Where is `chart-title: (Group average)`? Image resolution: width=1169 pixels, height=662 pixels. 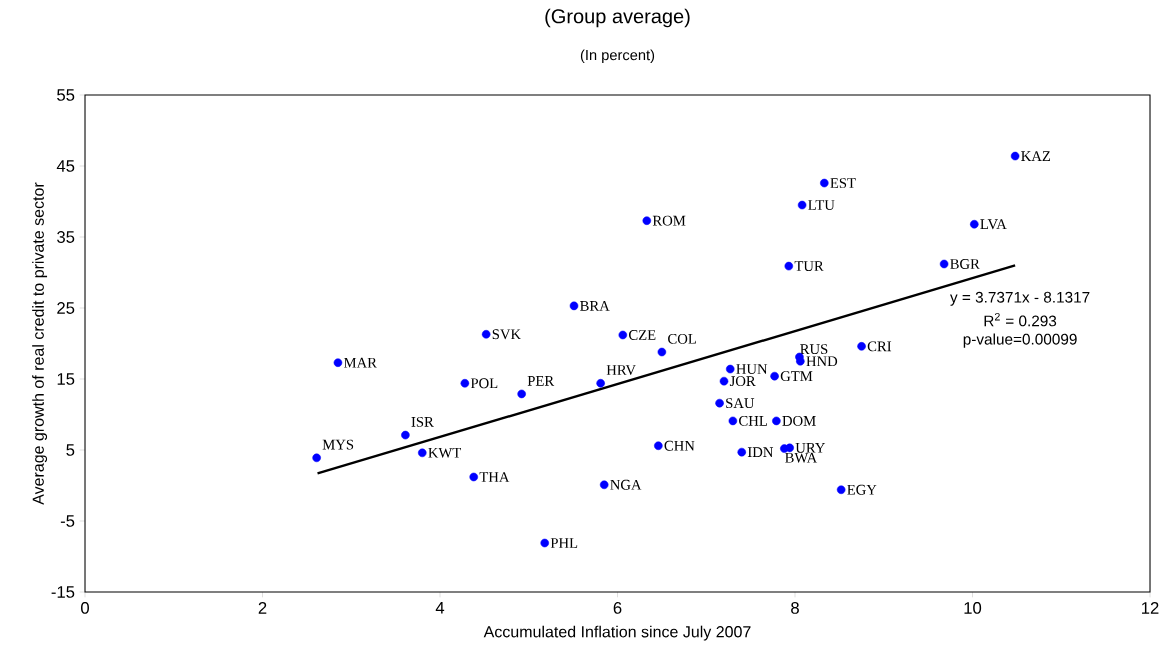 chart-title: (Group average) is located at coordinates (617, 18).